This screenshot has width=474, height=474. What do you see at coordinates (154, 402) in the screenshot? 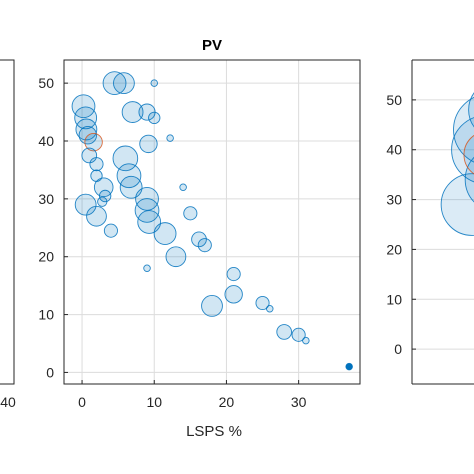
I see `x-tick-label: 10` at bounding box center [154, 402].